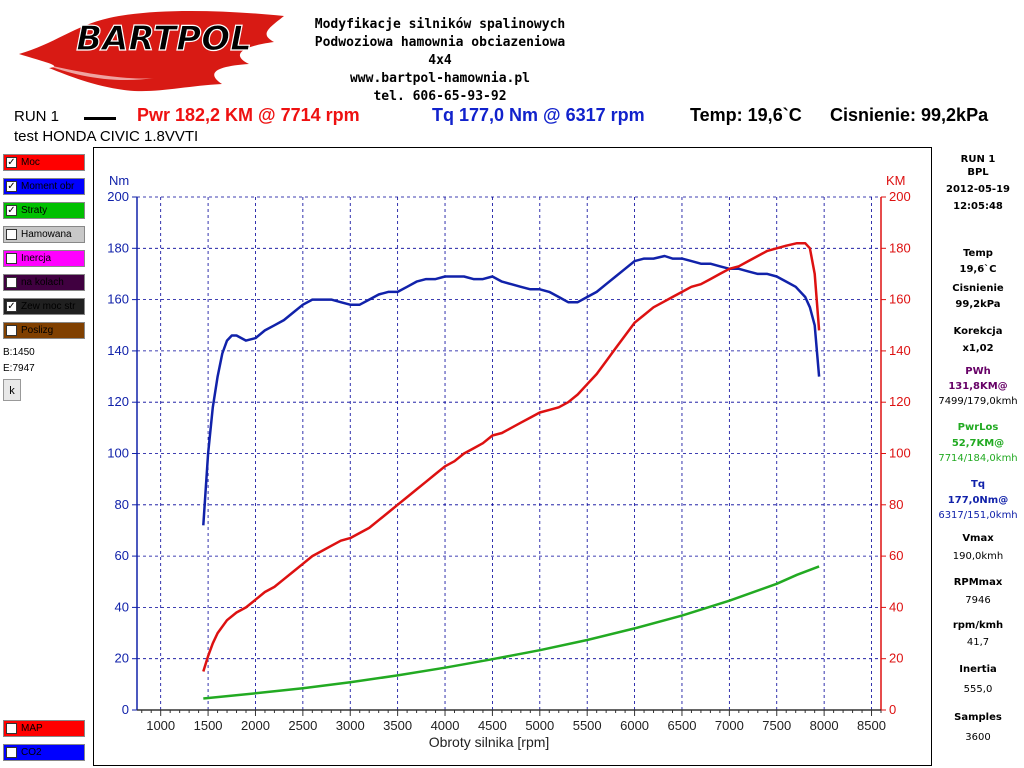 This screenshot has width=1024, height=768. Describe the element at coordinates (978, 458) in the screenshot. I see `panel-pwrlos-value2: 7714/184,0kmh` at that location.